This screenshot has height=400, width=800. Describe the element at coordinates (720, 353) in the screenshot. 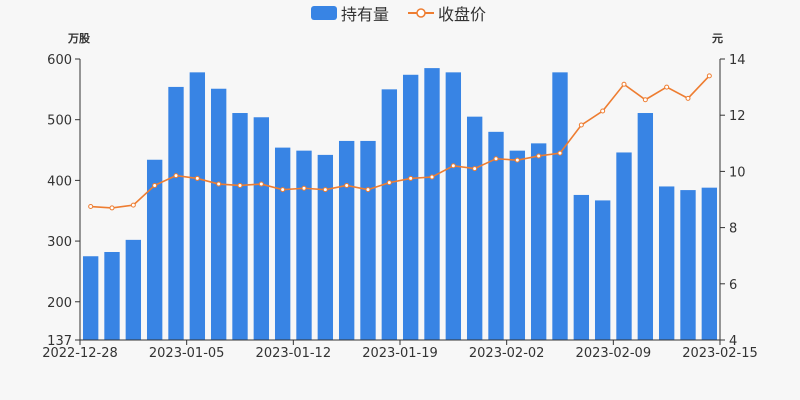

I see `x-axis-tick-label: 2023-02-15` at that location.